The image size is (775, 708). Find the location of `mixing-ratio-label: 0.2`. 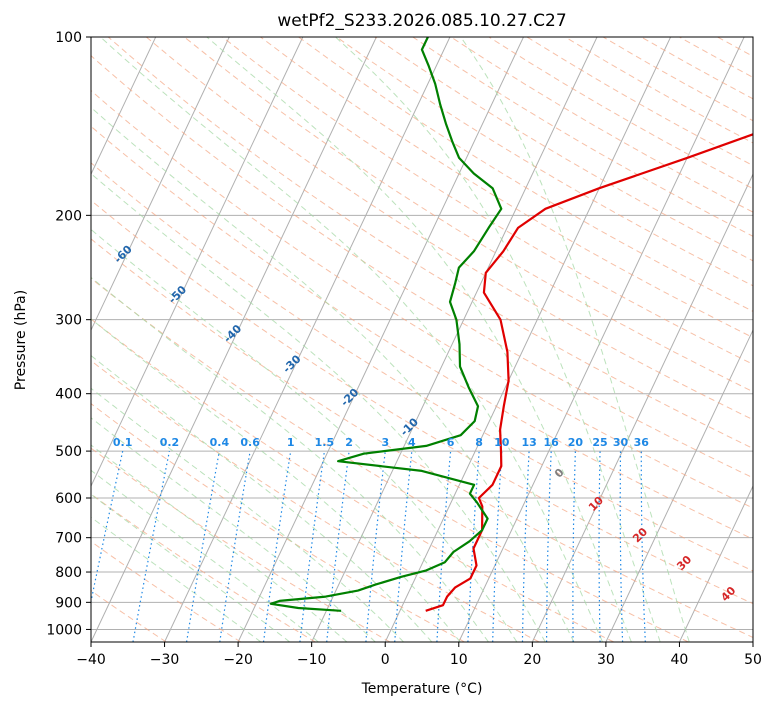

mixing-ratio-label: 0.2 is located at coordinates (170, 442).